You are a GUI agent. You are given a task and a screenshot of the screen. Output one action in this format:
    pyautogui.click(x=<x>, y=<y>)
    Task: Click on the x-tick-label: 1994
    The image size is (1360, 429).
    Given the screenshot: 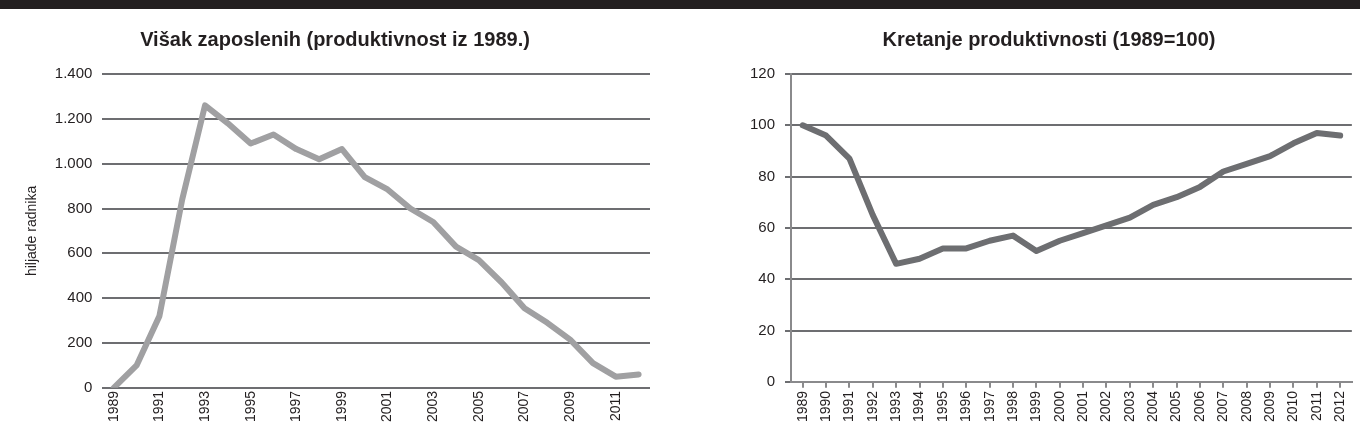 What is the action you would take?
    pyautogui.click(x=918, y=406)
    